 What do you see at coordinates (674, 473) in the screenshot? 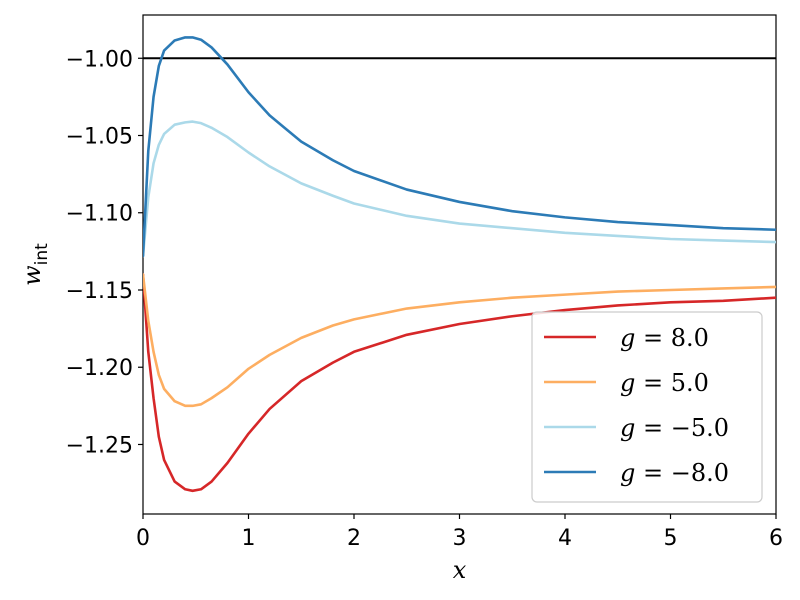
I see `legend-label-4: g = −8.0` at bounding box center [674, 473].